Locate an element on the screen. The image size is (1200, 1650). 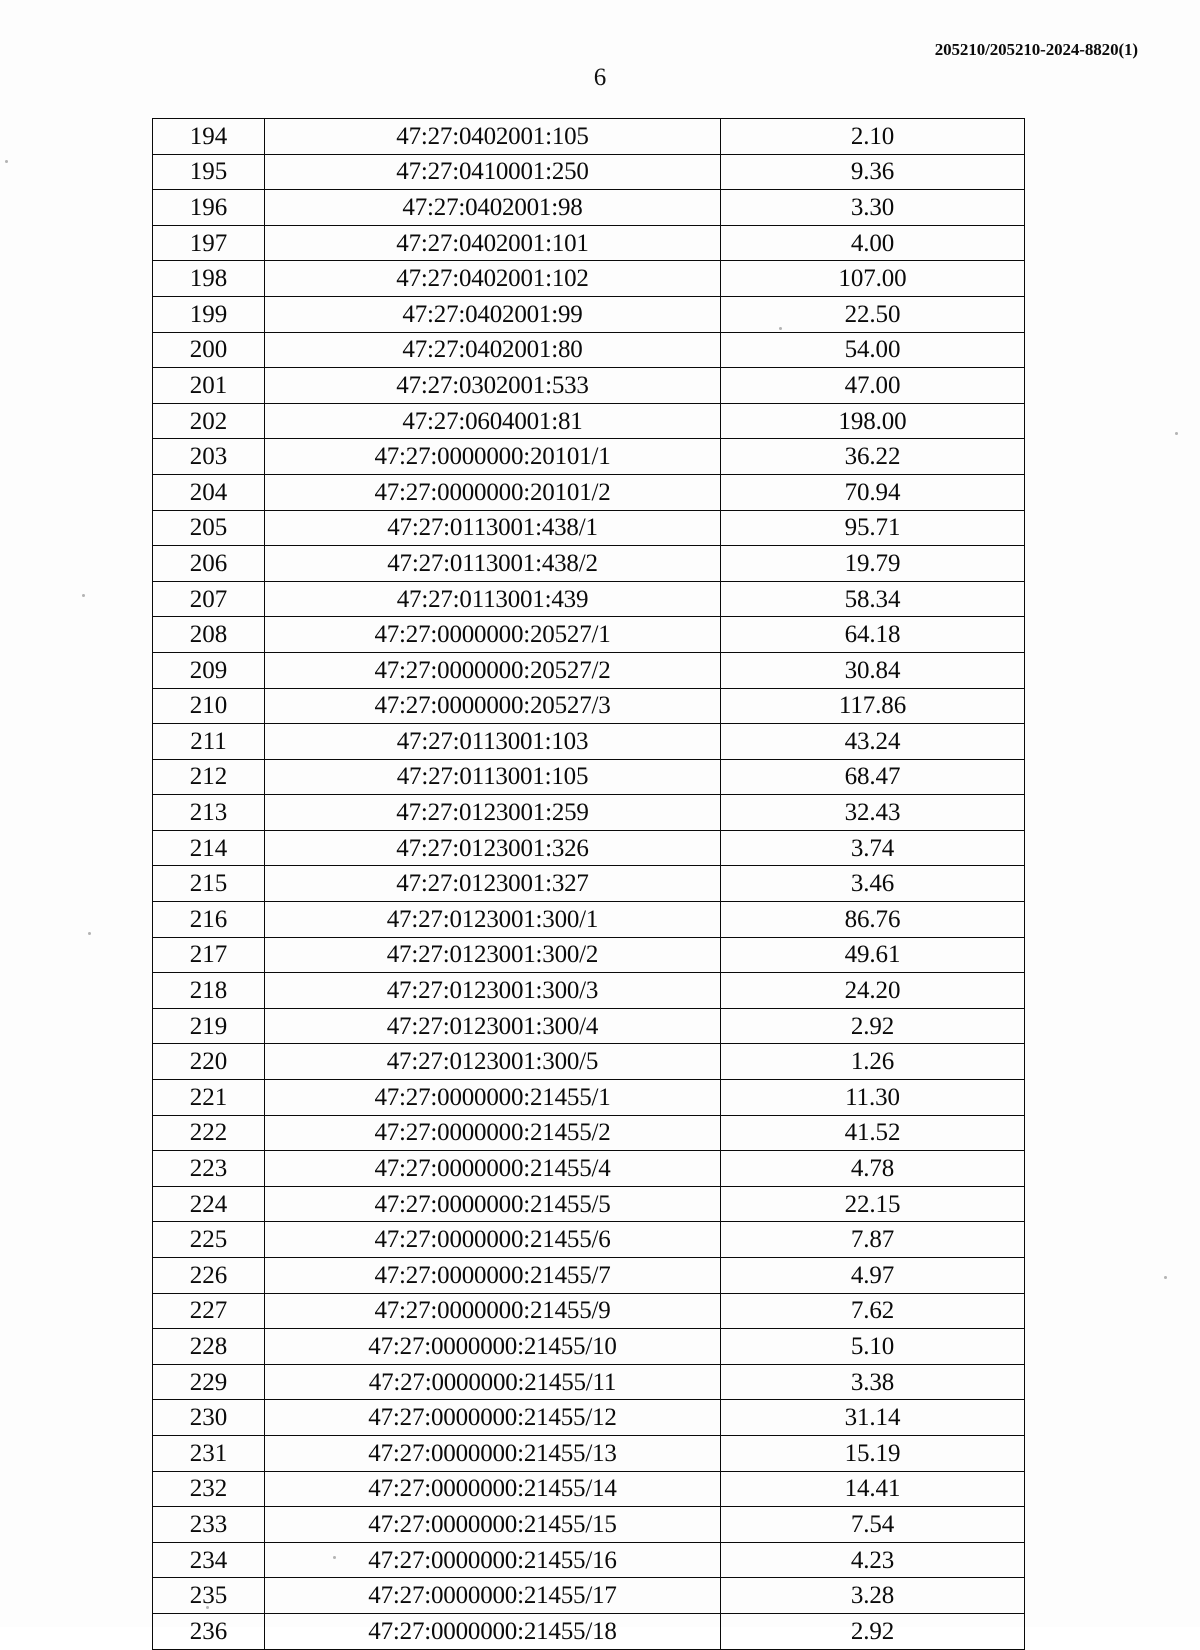
area-value-cell: 14.41 is located at coordinates (872, 1489).